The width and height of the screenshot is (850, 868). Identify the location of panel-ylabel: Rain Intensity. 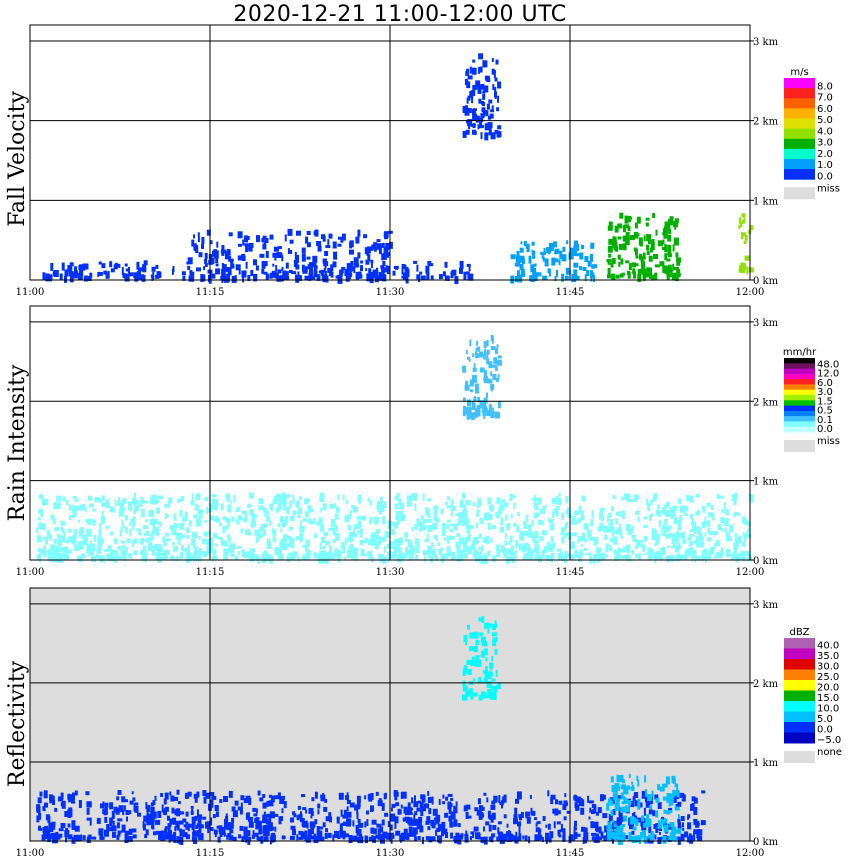
(17, 442).